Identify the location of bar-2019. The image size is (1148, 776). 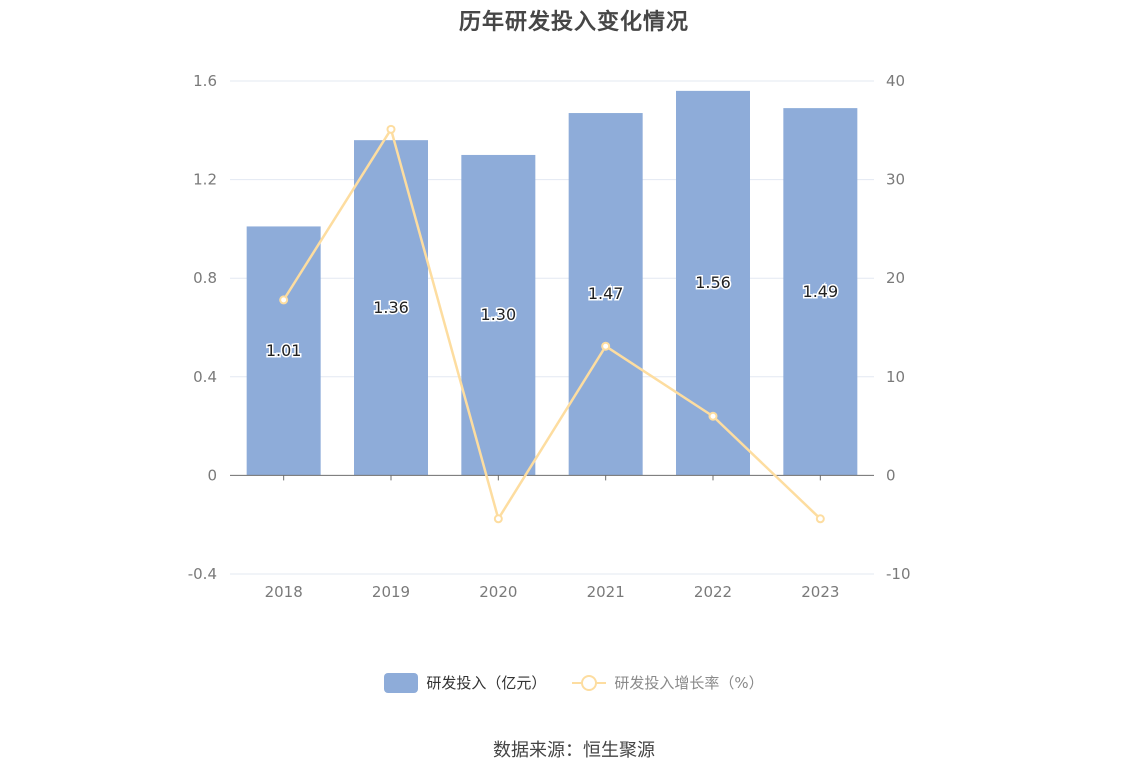
(391, 308).